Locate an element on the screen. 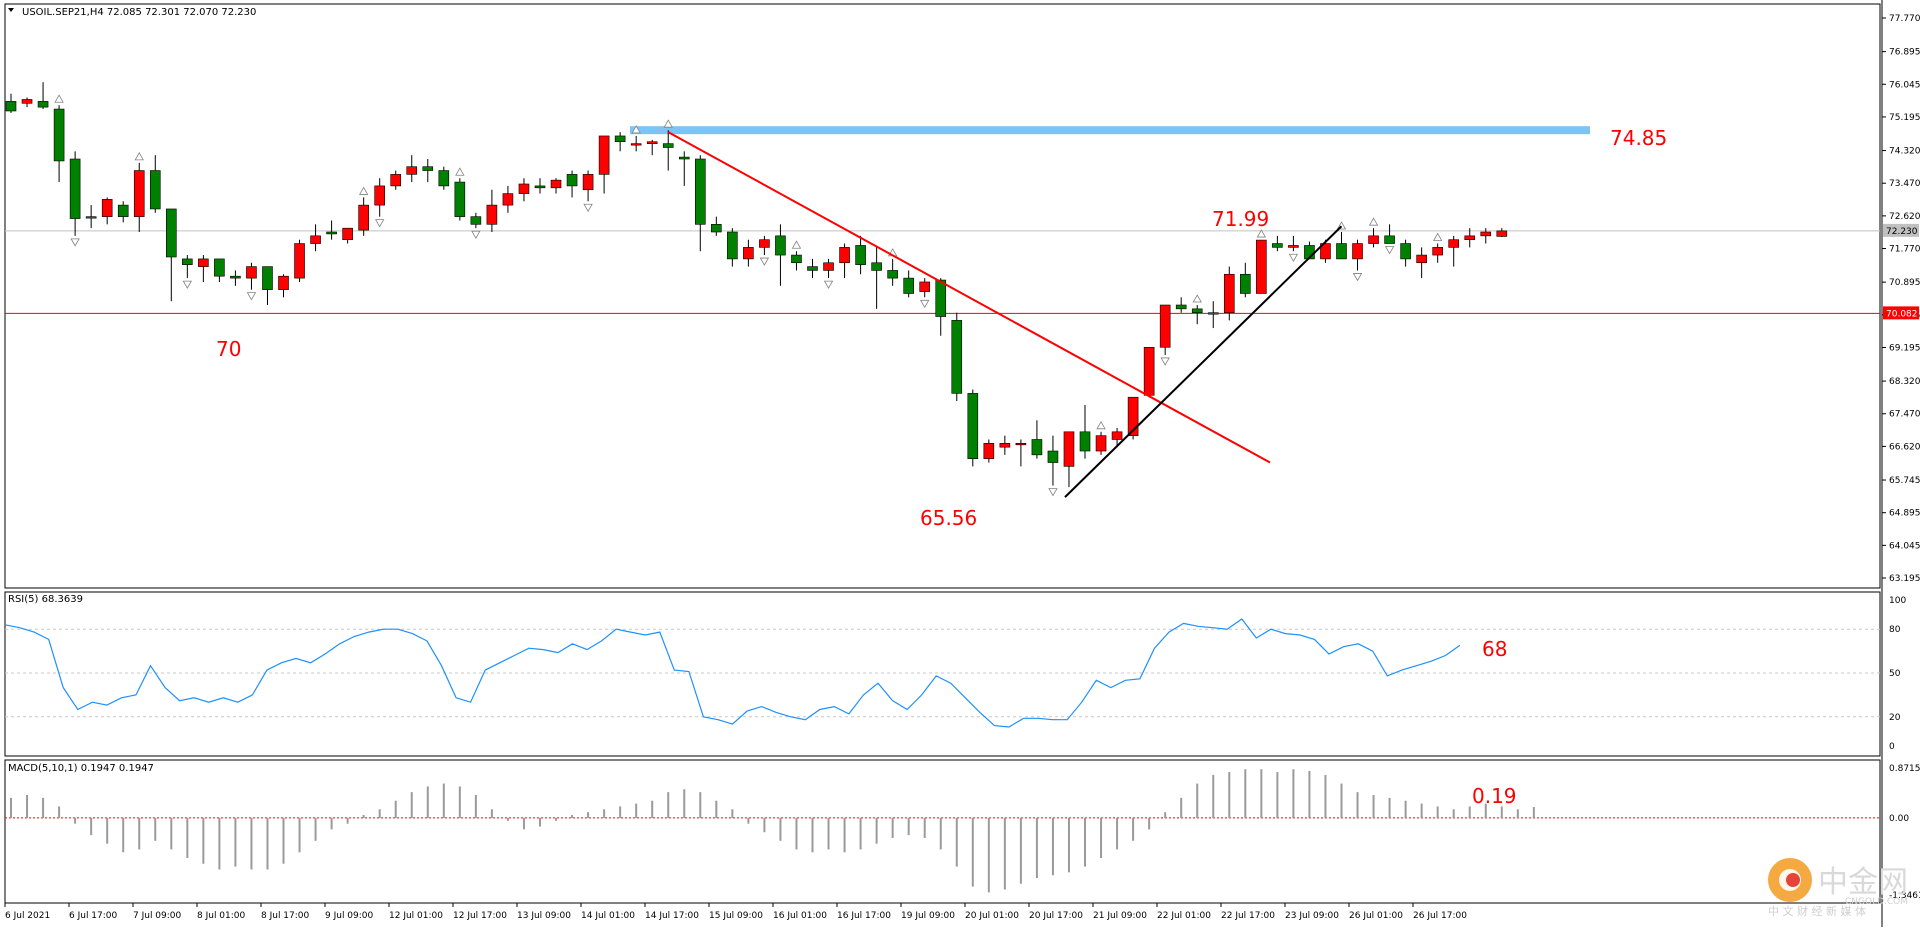 Image resolution: width=1920 pixels, height=931 pixels. time-tick-label: 26 Jul 17:00 is located at coordinates (1440, 916).